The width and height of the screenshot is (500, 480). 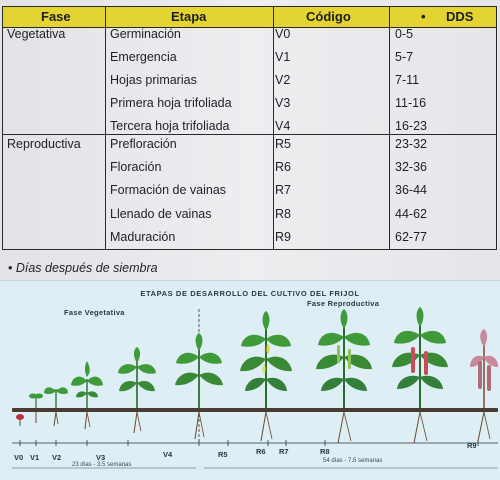 What do you see at coordinates (168, 190) in the screenshot?
I see `etapa-cell: Formación de vainas` at bounding box center [168, 190].